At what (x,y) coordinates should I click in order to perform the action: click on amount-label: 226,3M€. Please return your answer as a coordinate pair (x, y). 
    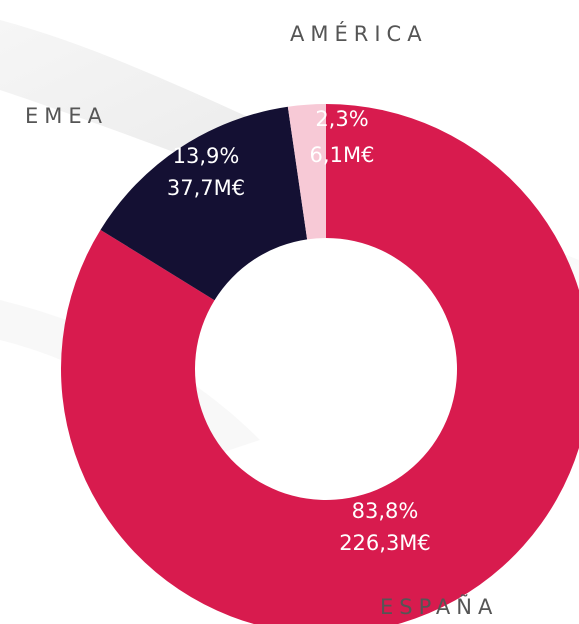
    Looking at the image, I should click on (385, 543).